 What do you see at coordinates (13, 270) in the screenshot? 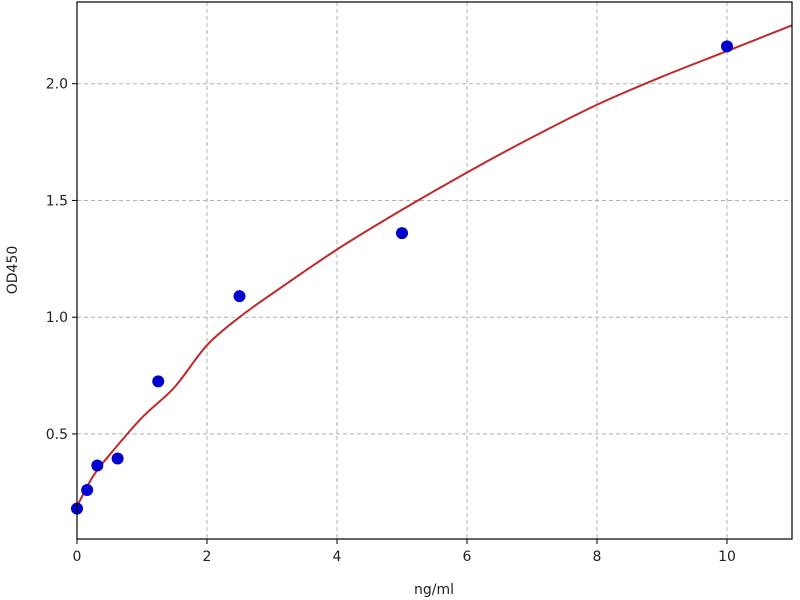
I see `y-axis-label: OD450` at bounding box center [13, 270].